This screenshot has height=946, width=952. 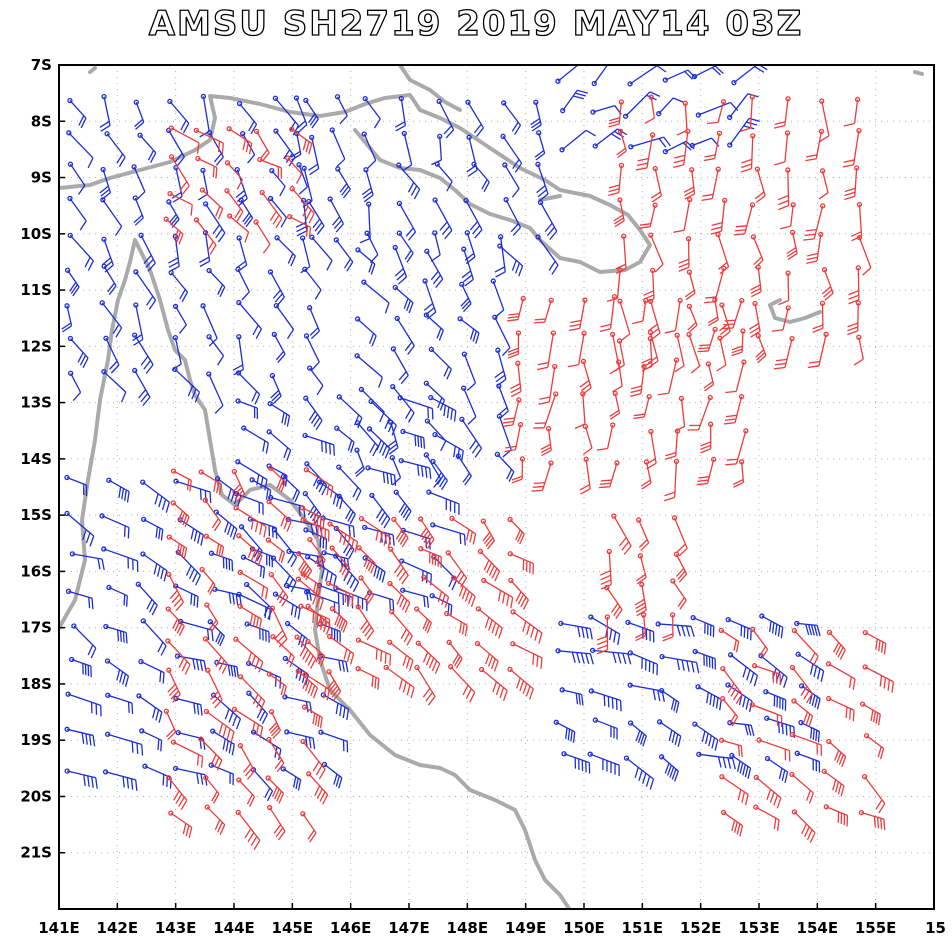 I want to click on island, so click(x=92, y=70).